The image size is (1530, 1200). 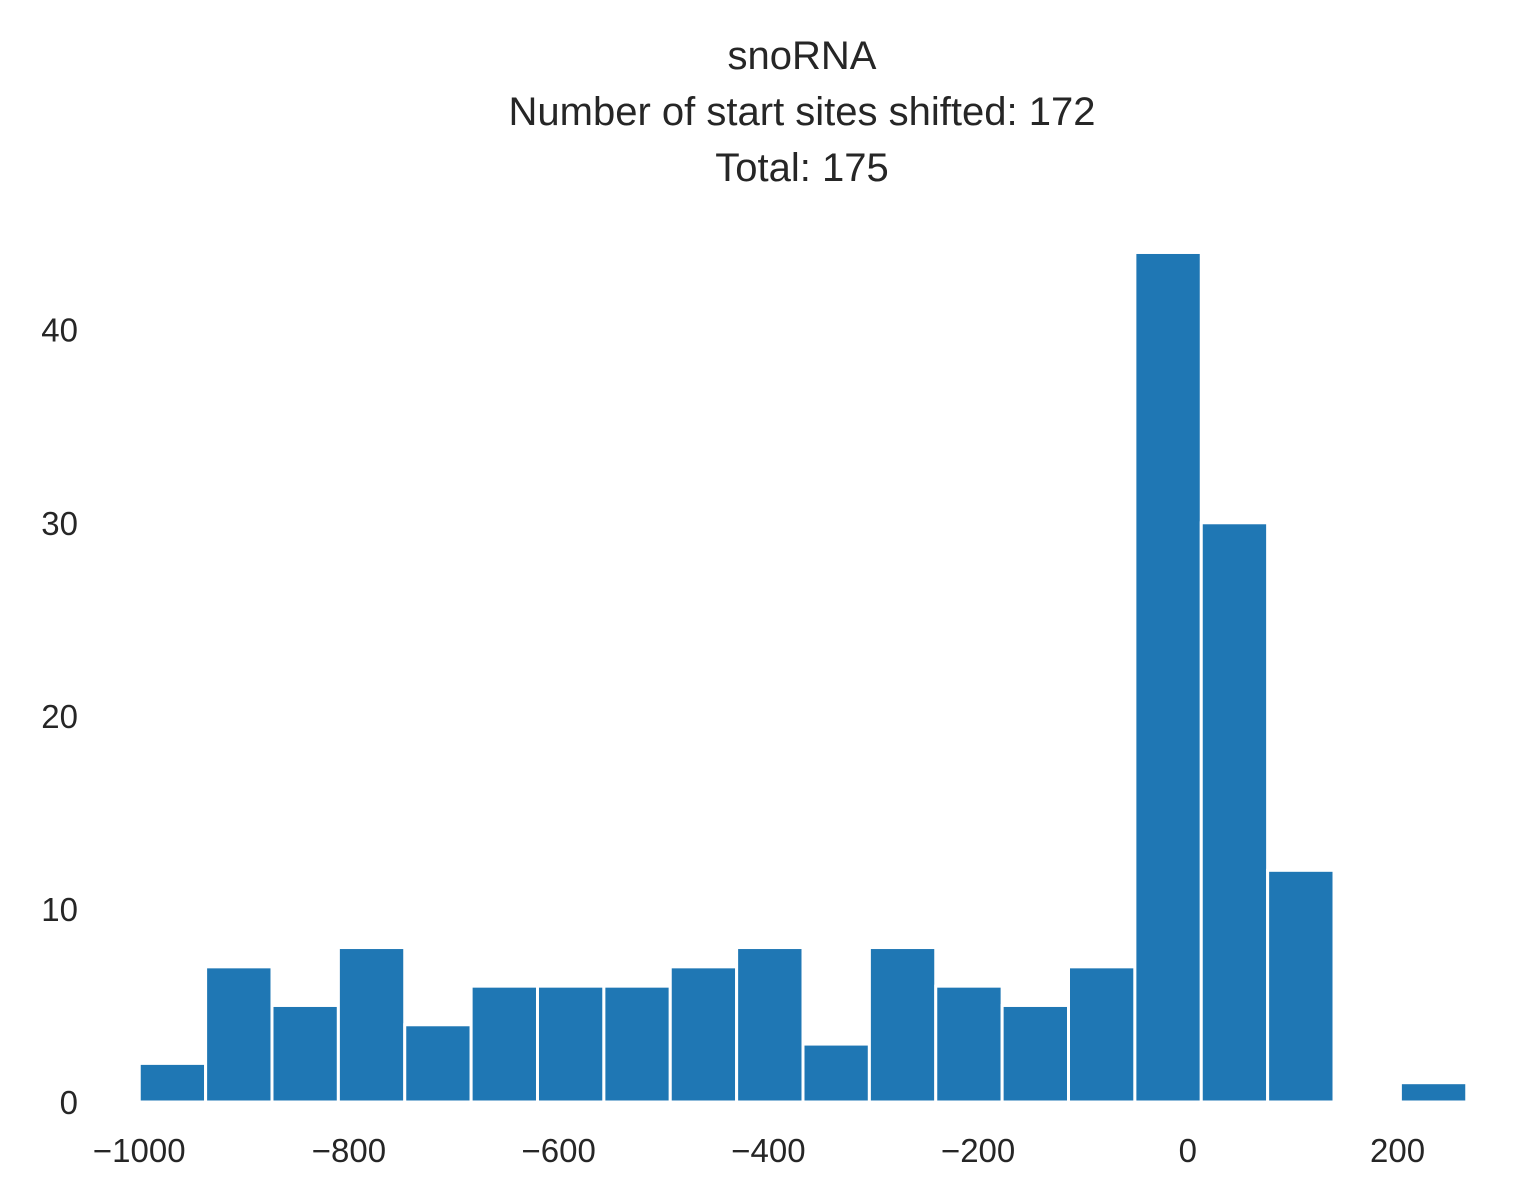 What do you see at coordinates (69, 1102) in the screenshot?
I see `y-tick-label: 0` at bounding box center [69, 1102].